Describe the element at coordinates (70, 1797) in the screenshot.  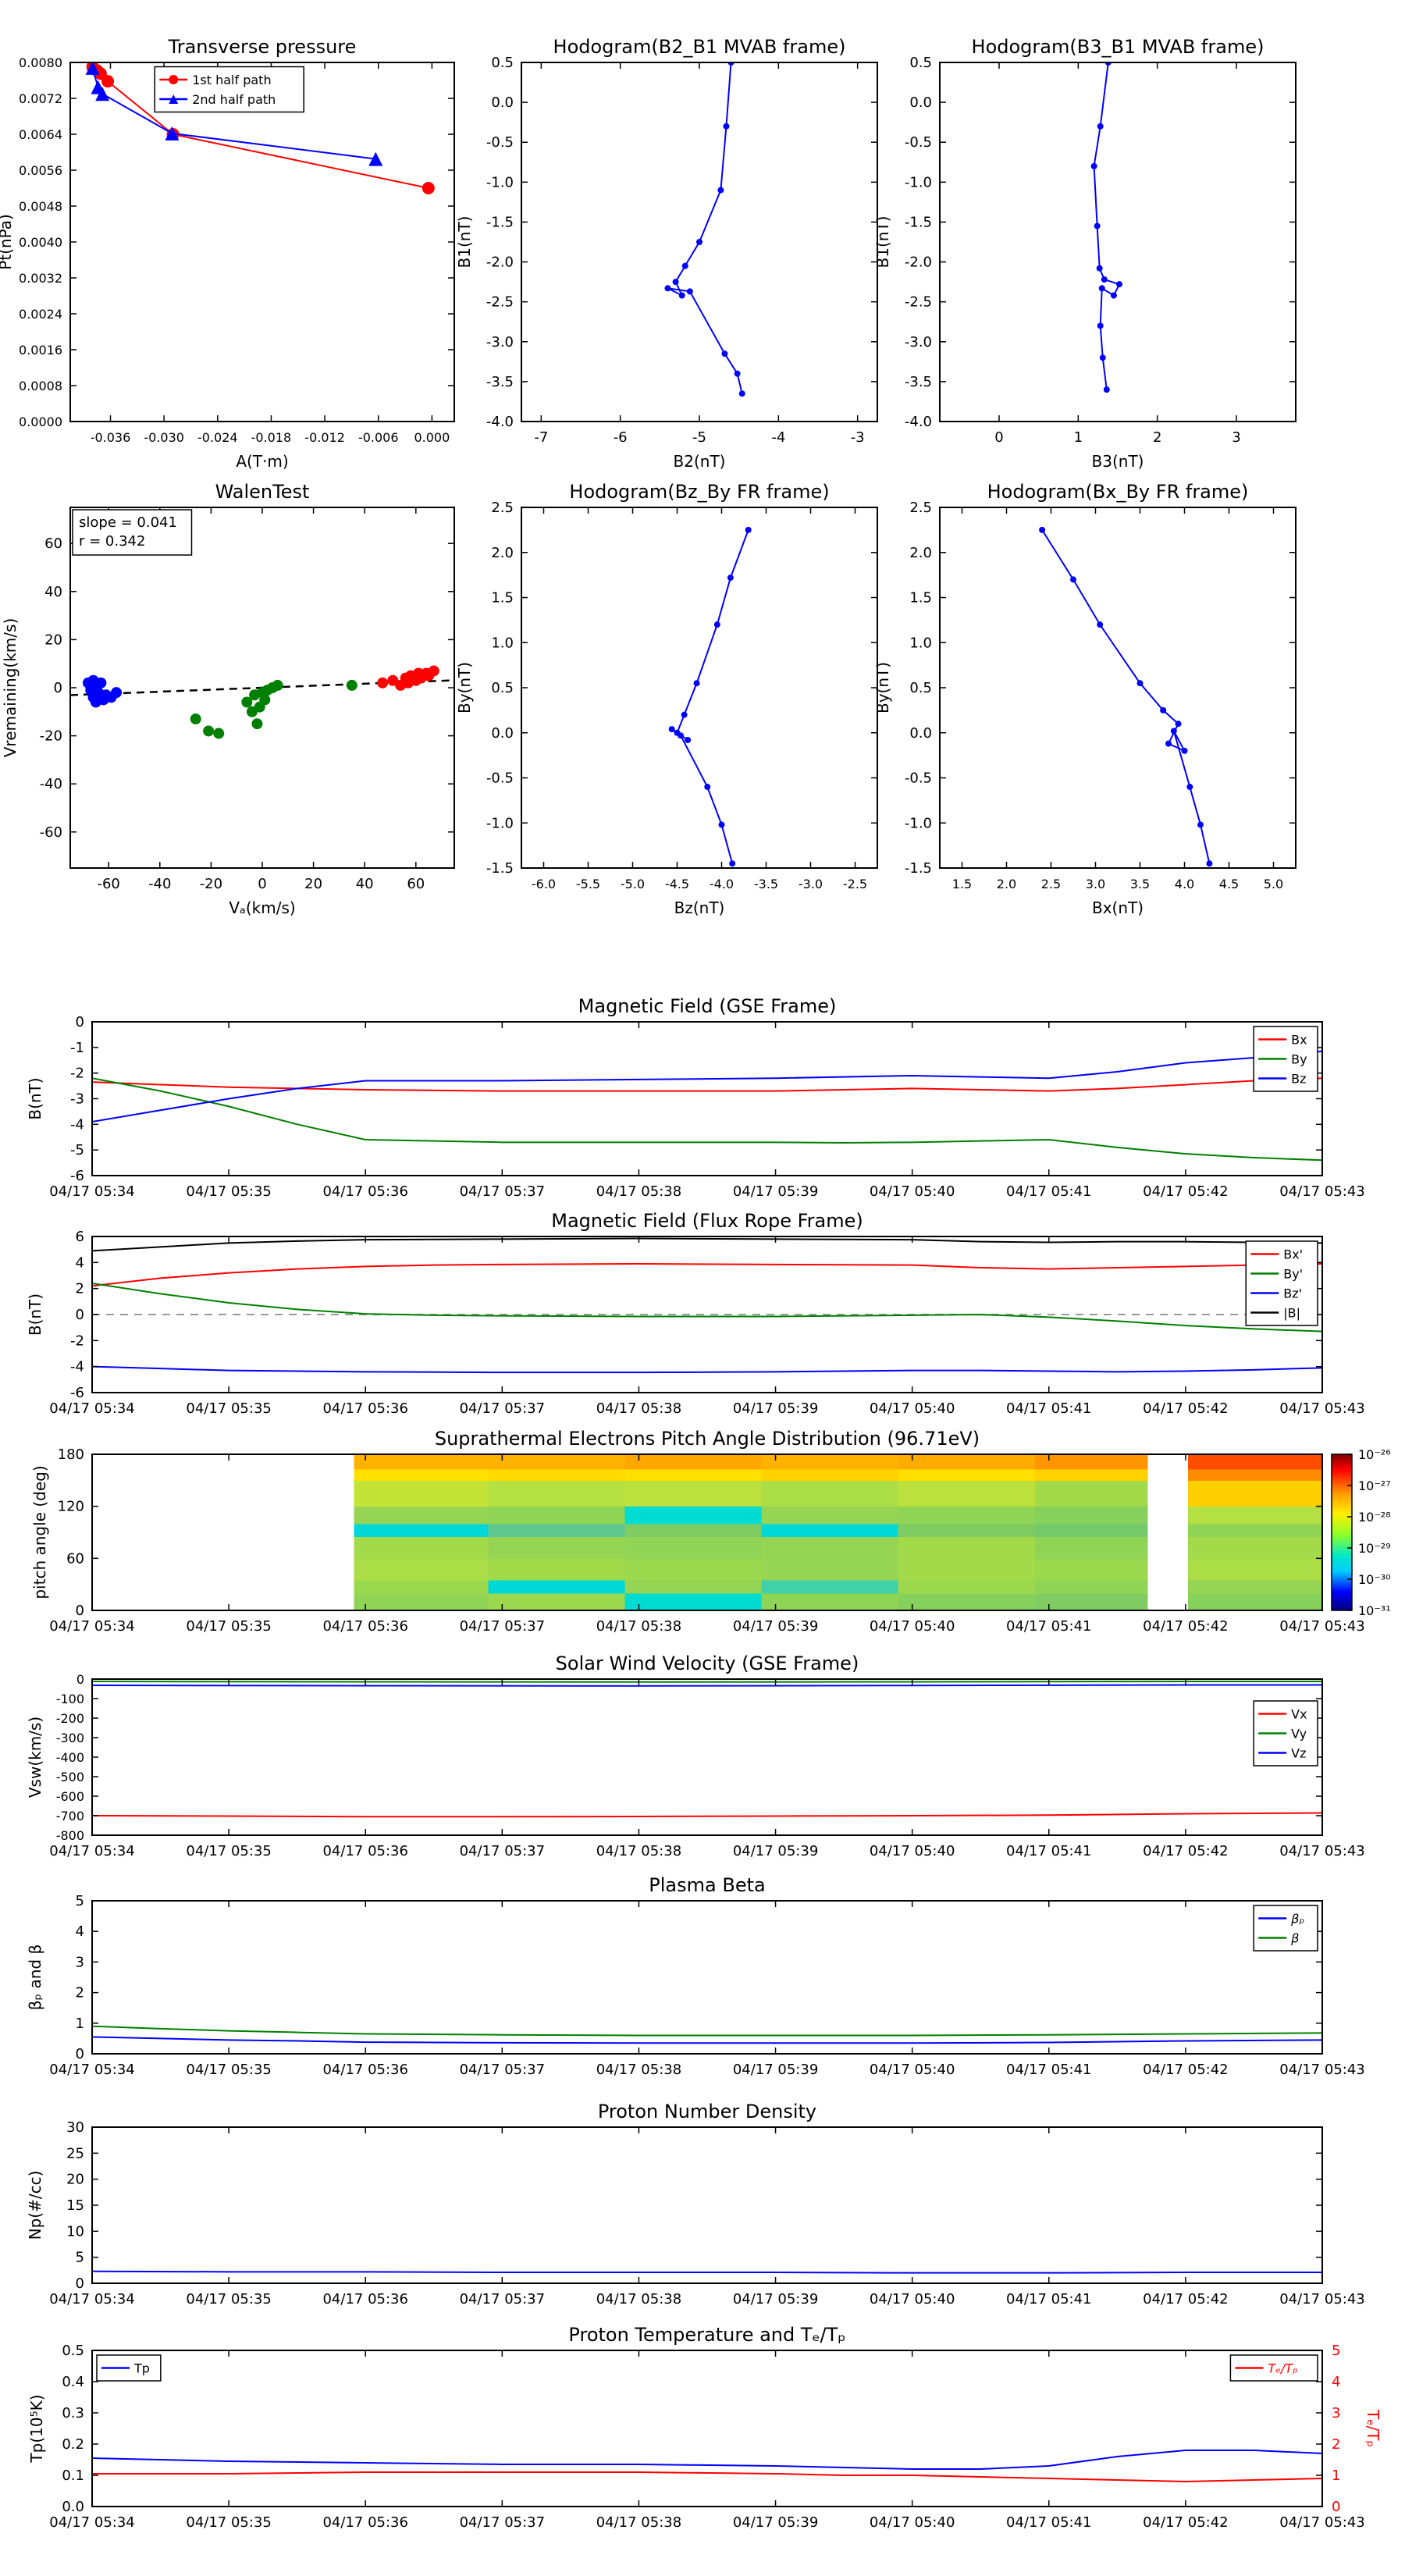
I see `y-tick-label: -600` at that location.